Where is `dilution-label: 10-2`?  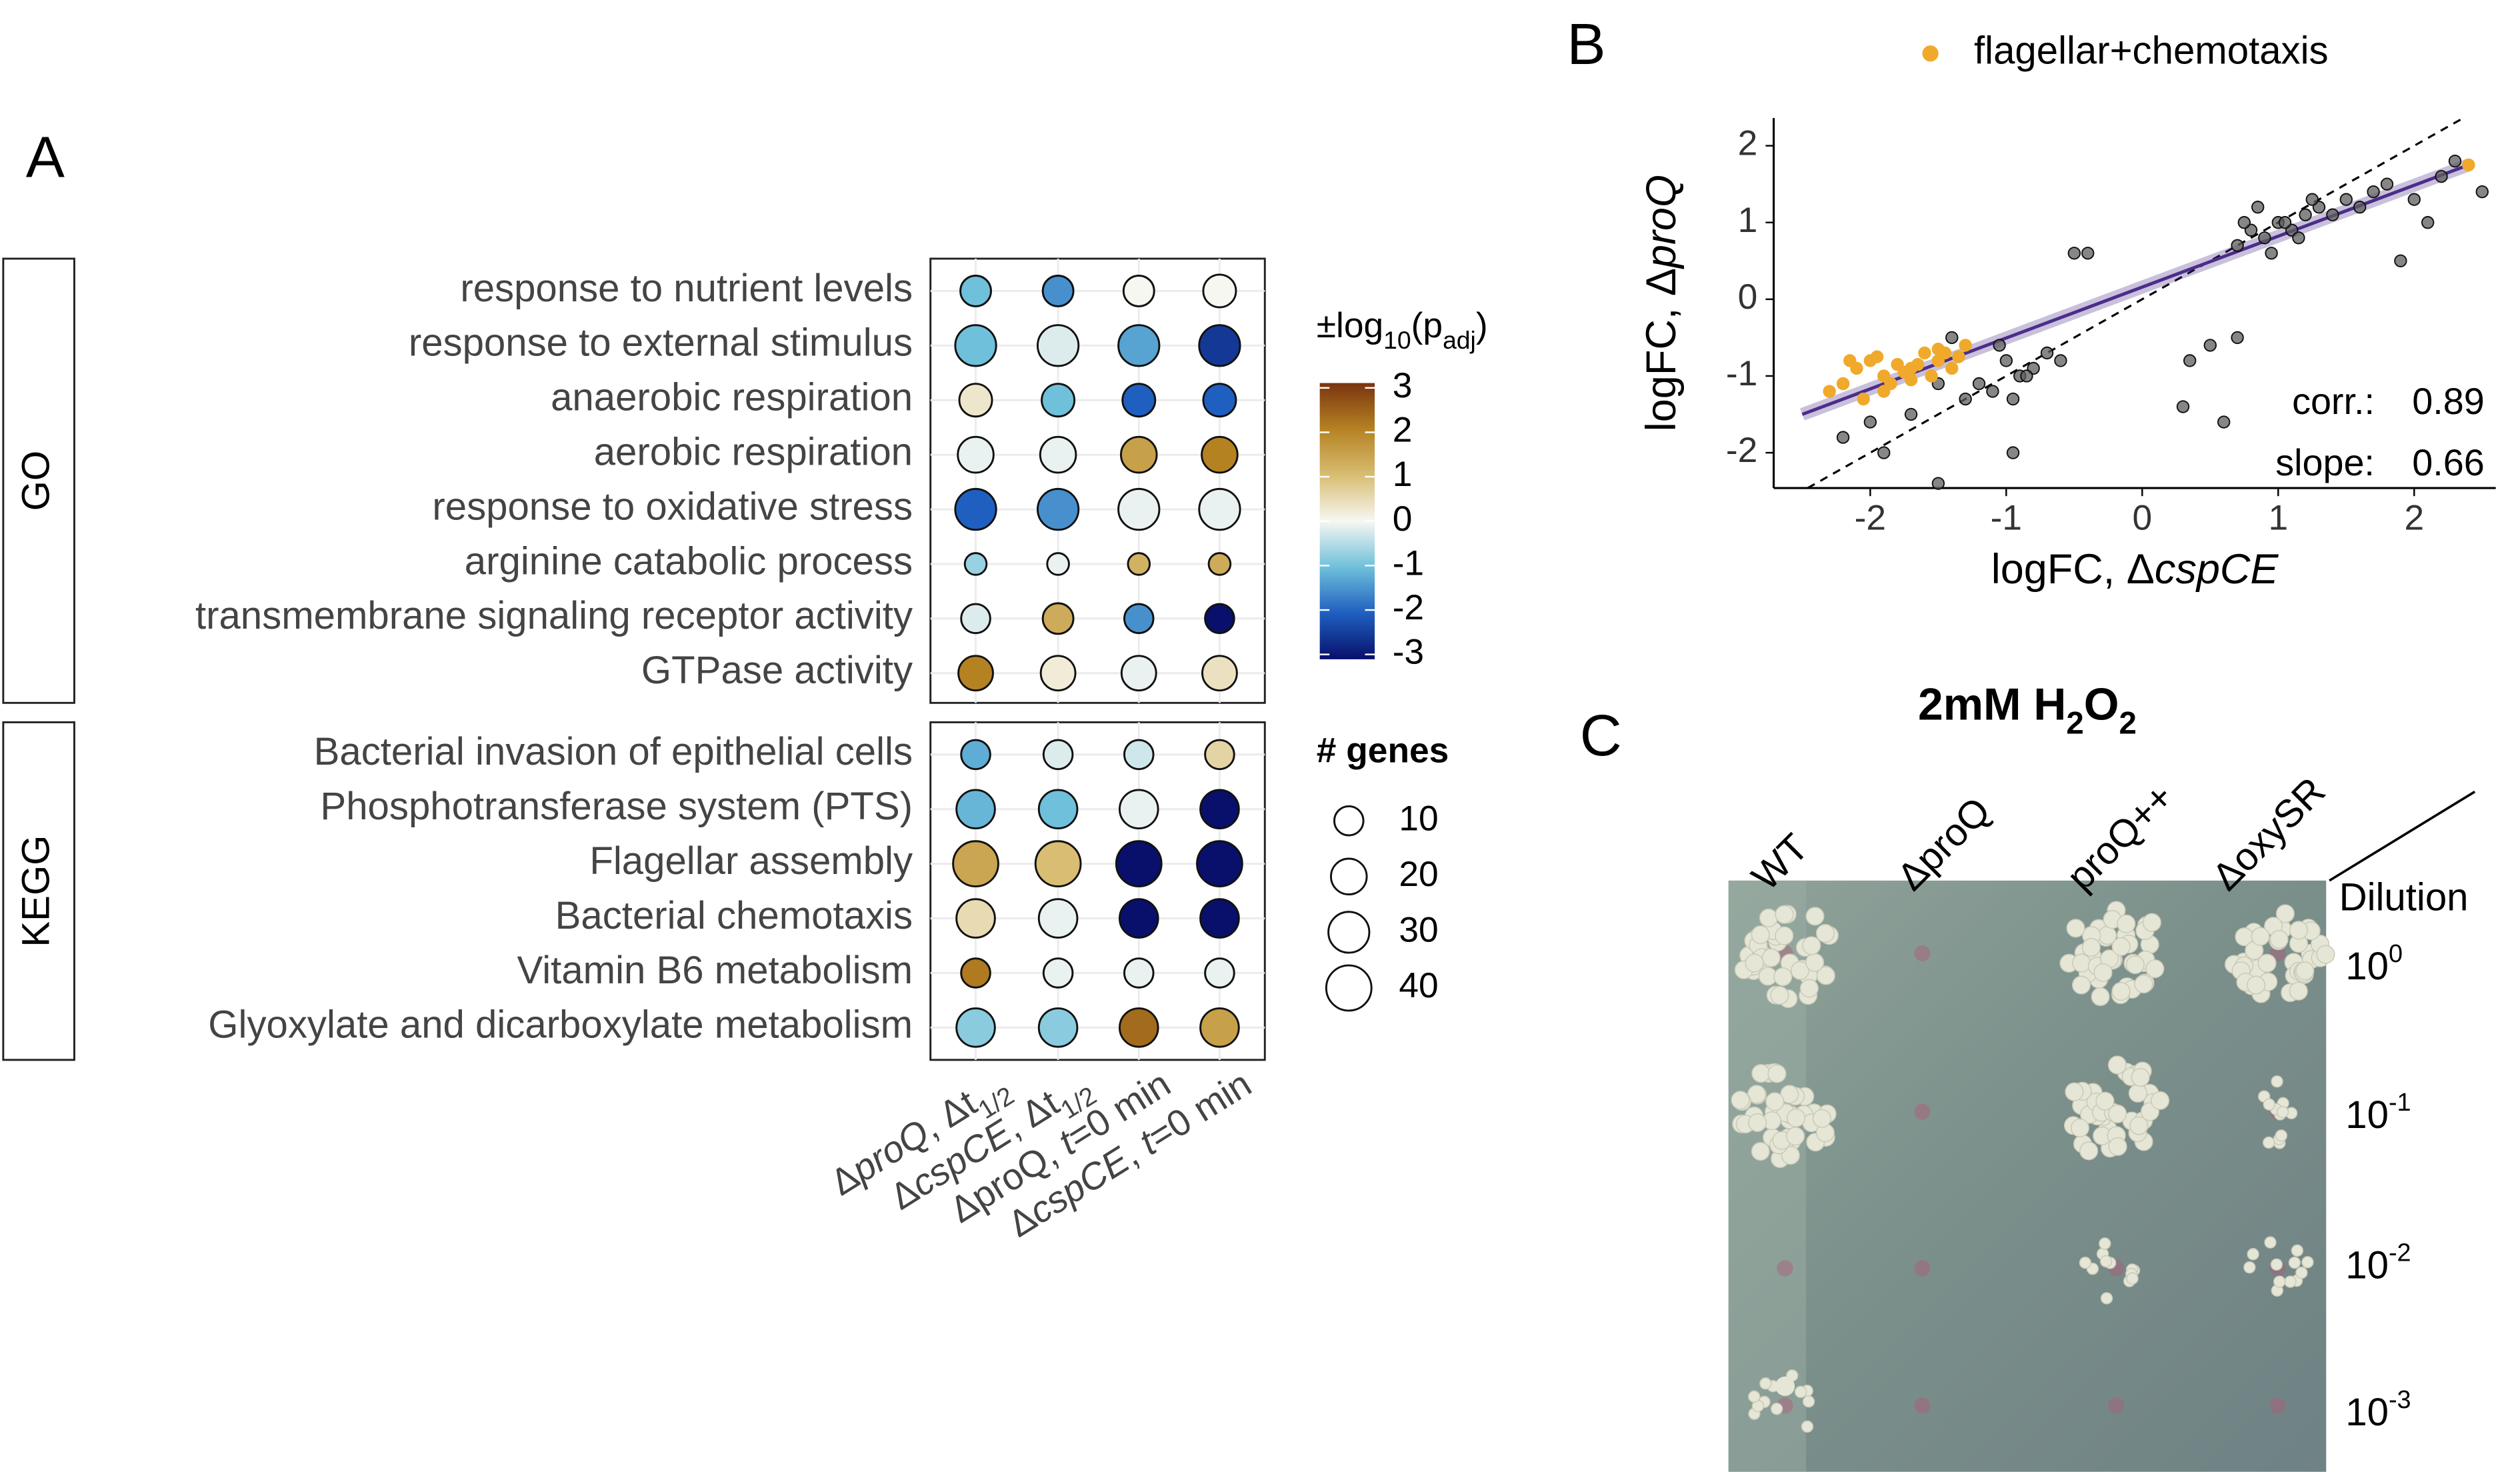
dilution-label: 10-2 is located at coordinates (2378, 1263).